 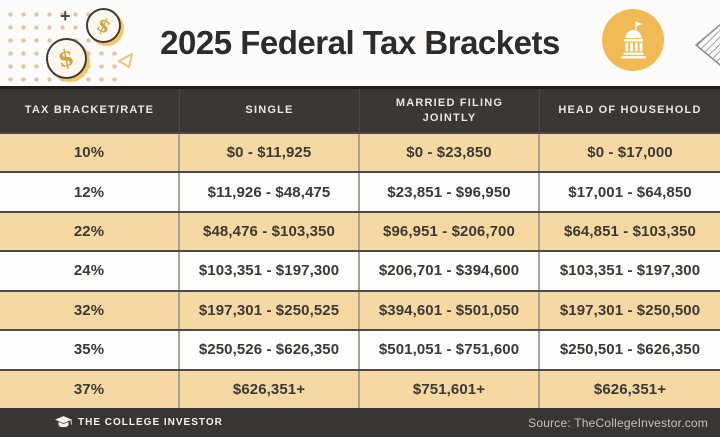 What do you see at coordinates (707, 45) in the screenshot?
I see `striped-triangle-icon` at bounding box center [707, 45].